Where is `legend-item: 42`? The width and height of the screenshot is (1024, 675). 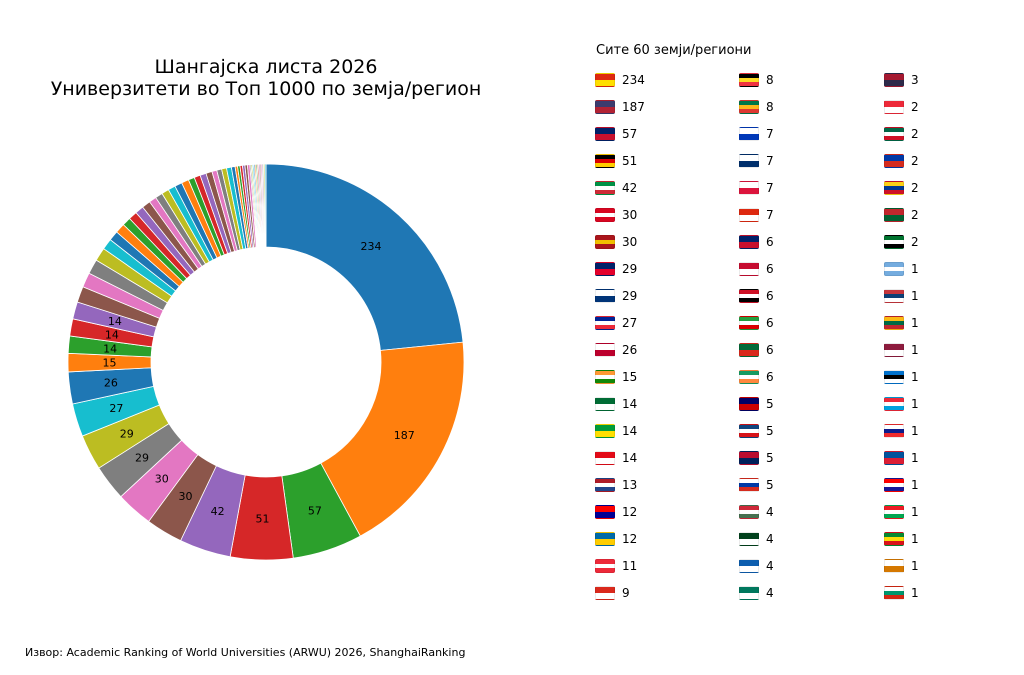
legend-item: 42 is located at coordinates (616, 188).